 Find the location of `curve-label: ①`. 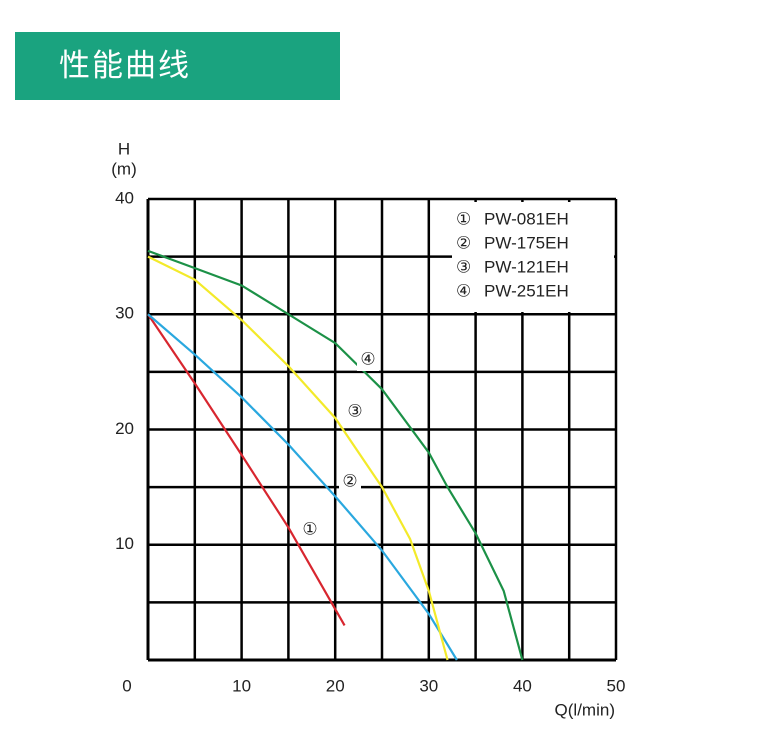

curve-label: ① is located at coordinates (309, 528).